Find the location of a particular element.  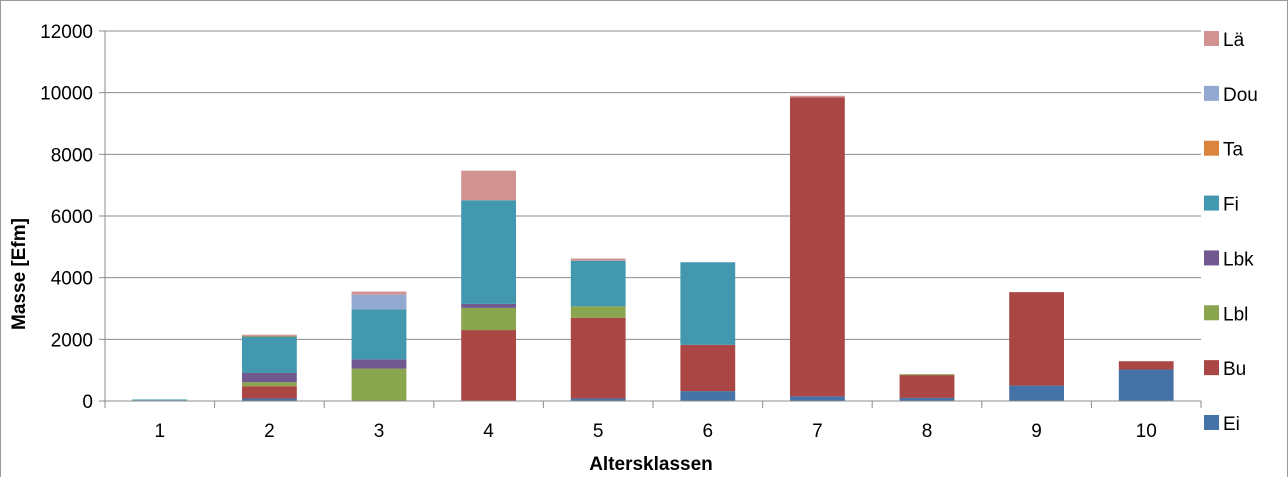

x-tick-labels: 1 2 3 4 5 6 7 8 9 10 is located at coordinates (656, 431).